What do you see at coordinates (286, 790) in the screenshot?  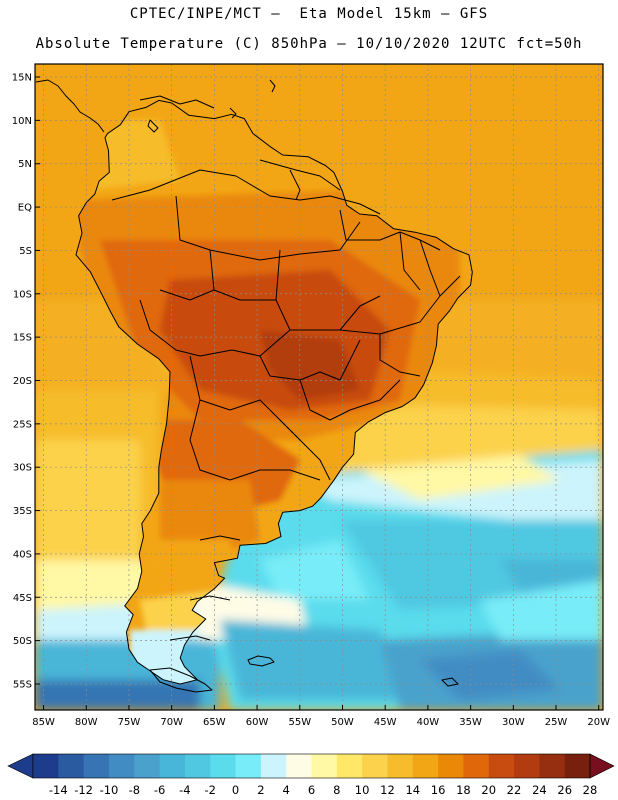 I see `colorbar-label: 4` at bounding box center [286, 790].